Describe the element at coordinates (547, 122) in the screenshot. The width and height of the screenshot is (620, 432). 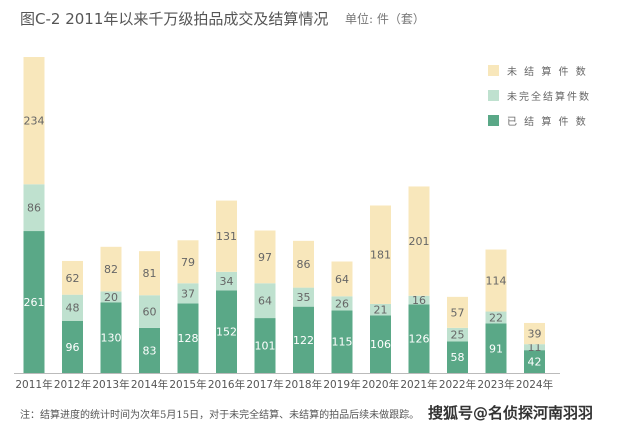
I see `legend-label: 已 结 算 件 数` at that location.